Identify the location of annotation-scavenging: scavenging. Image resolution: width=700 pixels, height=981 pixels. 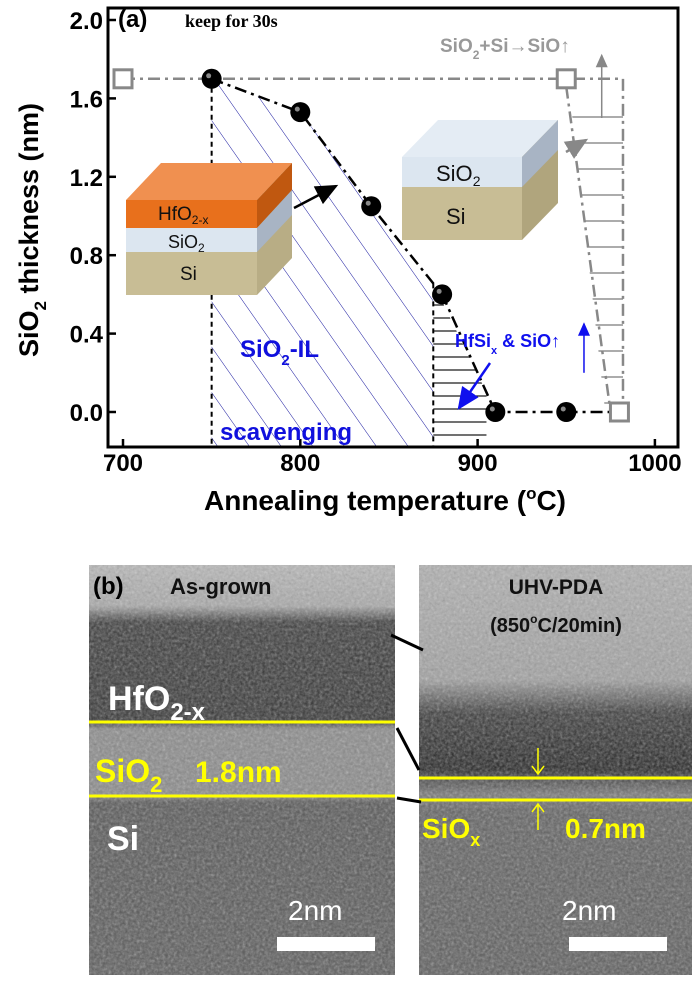
(286, 432).